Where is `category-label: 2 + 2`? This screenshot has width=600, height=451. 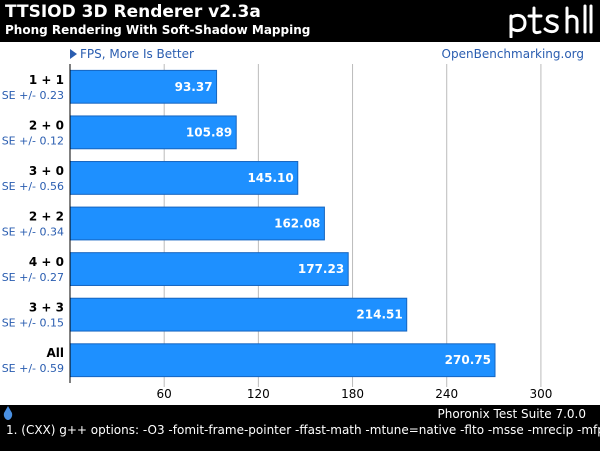 category-label: 2 + 2 is located at coordinates (46, 217).